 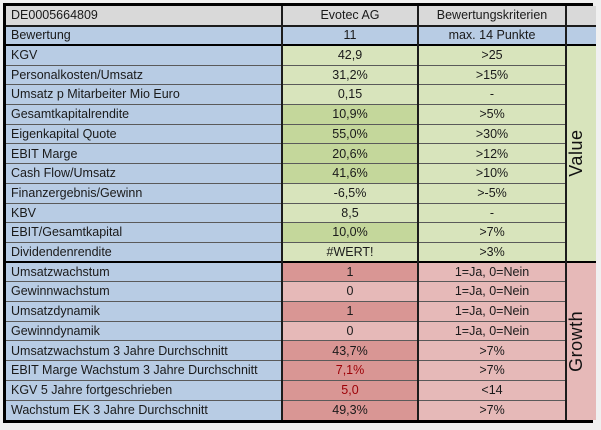 I want to click on cell-value: 0,15, so click(x=349, y=94).